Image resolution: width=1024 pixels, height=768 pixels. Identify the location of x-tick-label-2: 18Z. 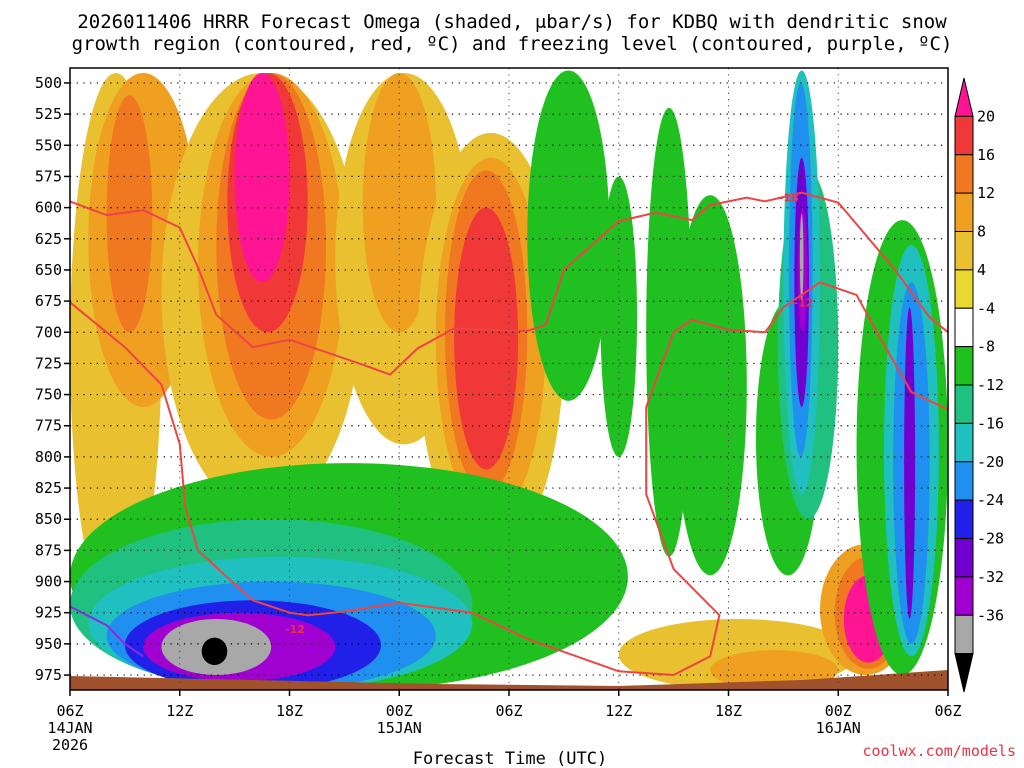
(289, 711).